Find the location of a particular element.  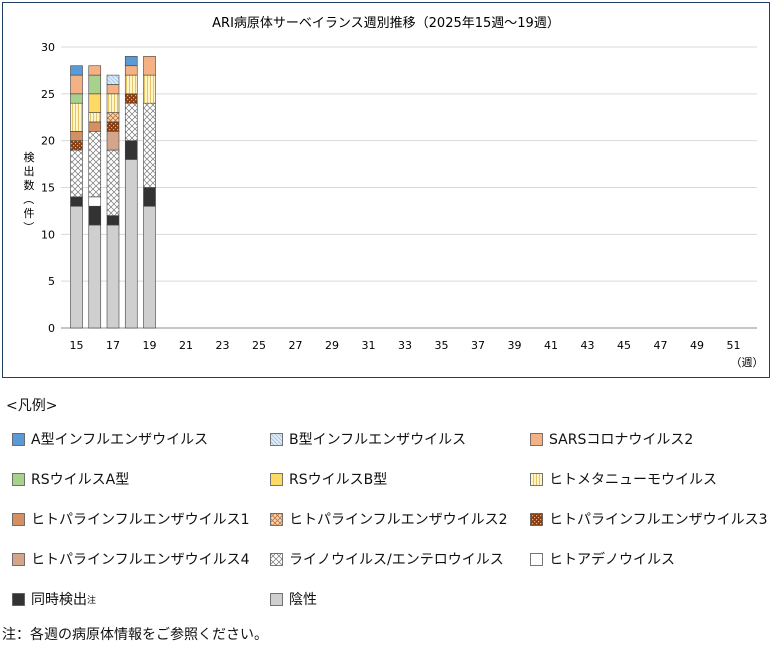

bar-segment-coinf-w19 is located at coordinates (149, 197).